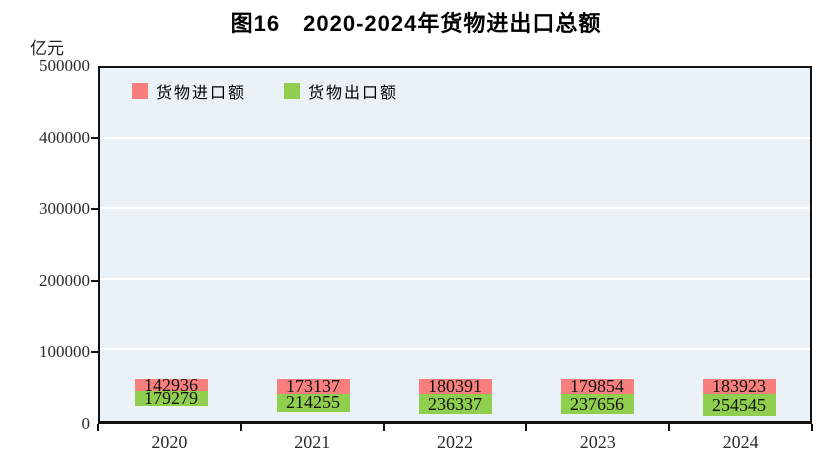 This screenshot has height=467, width=832. Describe the element at coordinates (64, 137) in the screenshot. I see `y-tick-label: 400000` at that location.